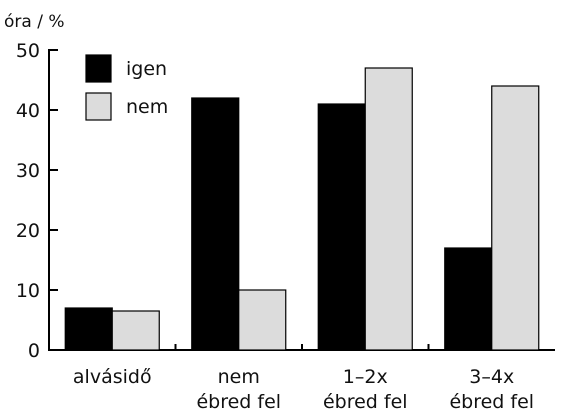 This screenshot has width=570, height=412. What do you see at coordinates (491, 377) in the screenshot?
I see `x-category-label: 3–4x` at bounding box center [491, 377].